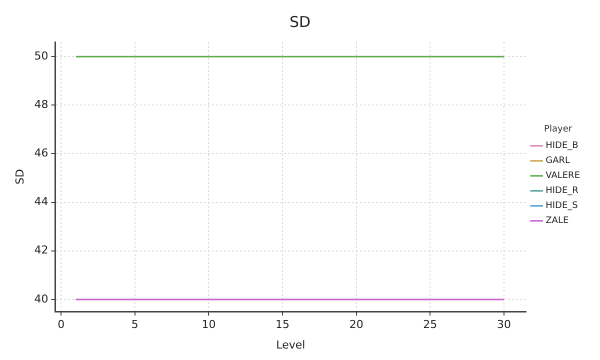 This screenshot has height=360, width=600. What do you see at coordinates (134, 325) in the screenshot?
I see `x-tick-label: 5` at bounding box center [134, 325].